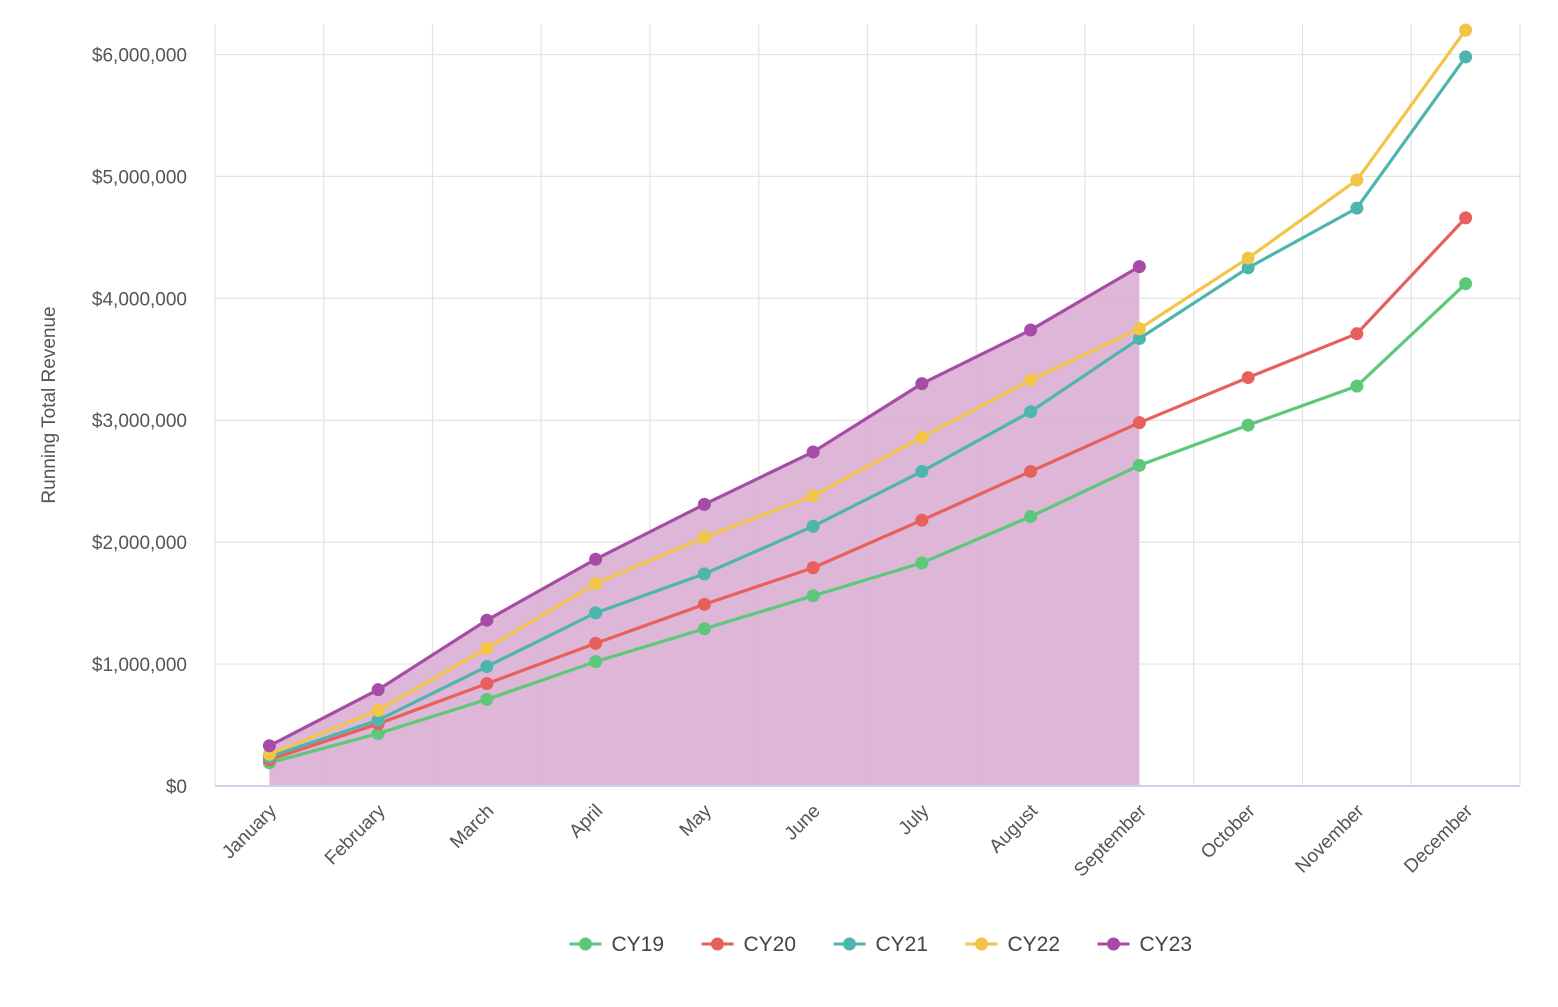 Image resolution: width=1558 pixels, height=1007 pixels. I want to click on y-tick-label: $5,000,000, so click(139, 177).